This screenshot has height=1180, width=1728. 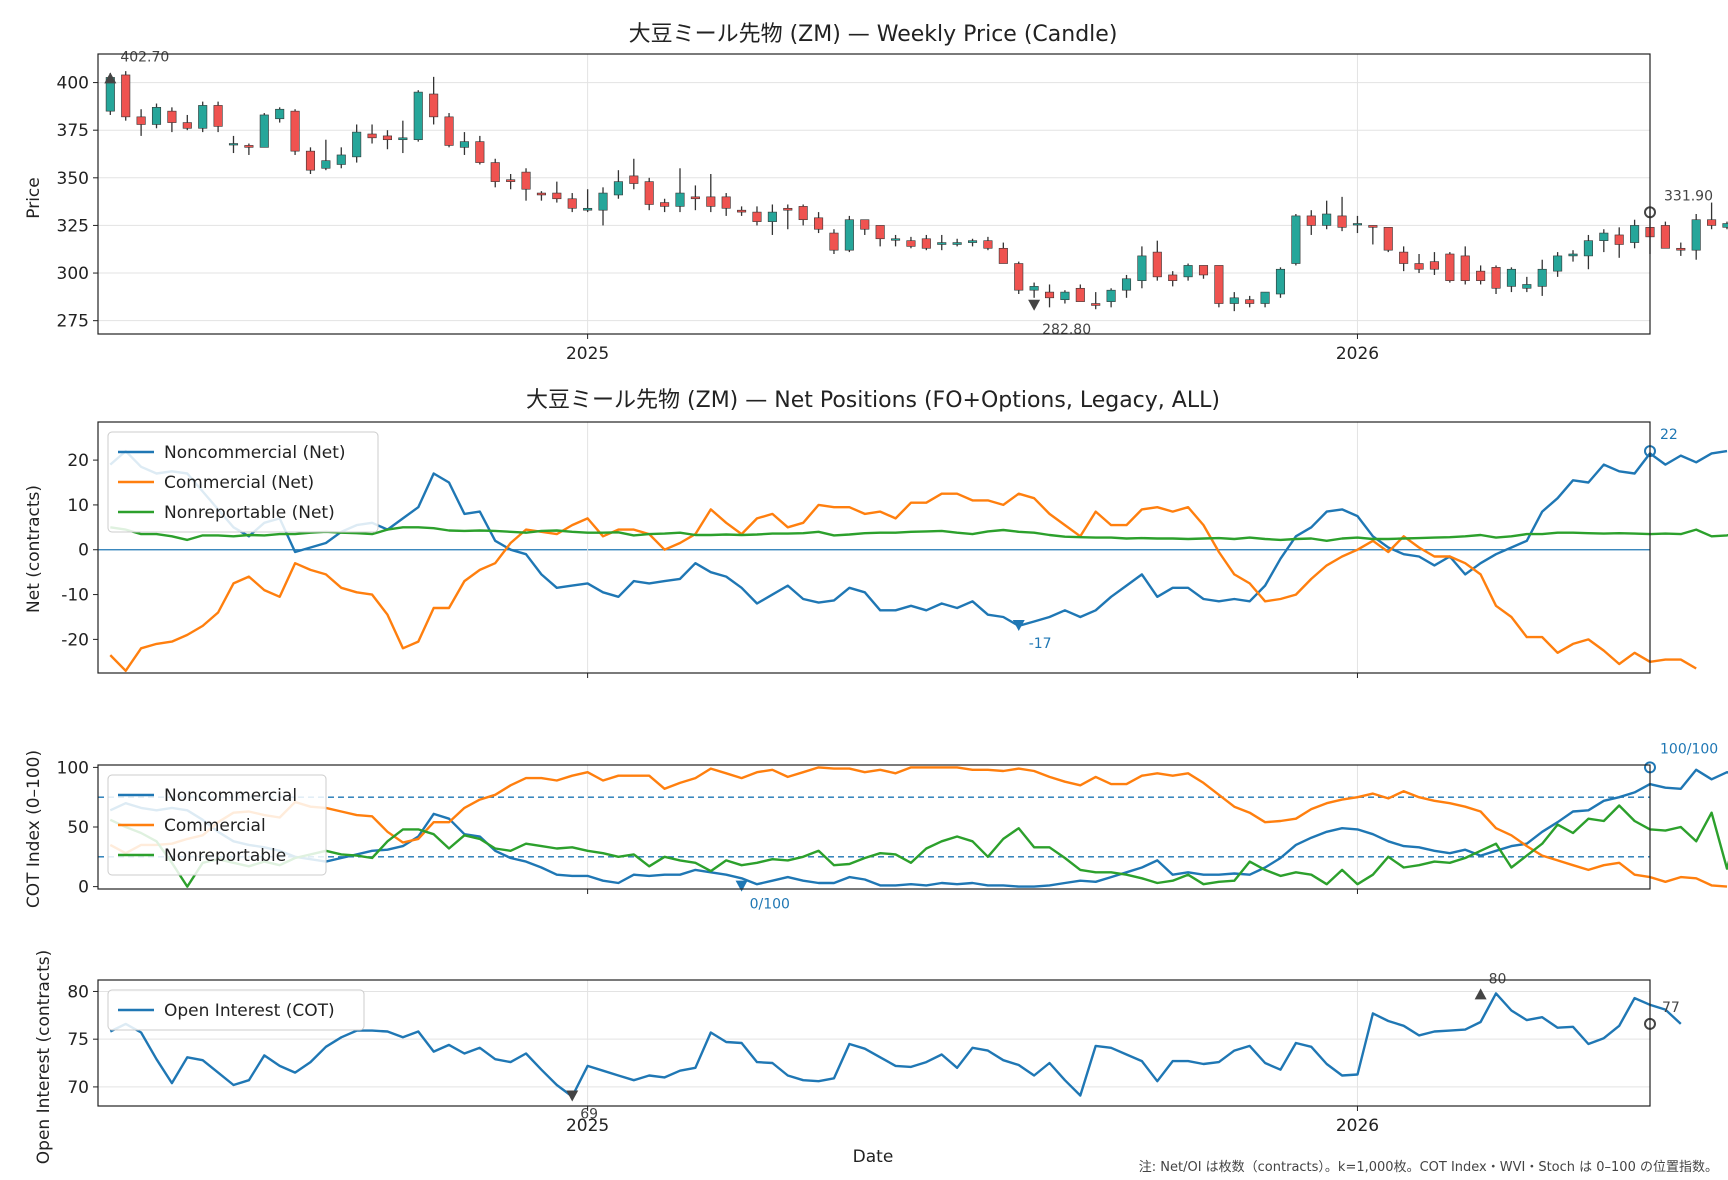 I want to click on legend-label: Noncommercial (Net), so click(x=255, y=453).